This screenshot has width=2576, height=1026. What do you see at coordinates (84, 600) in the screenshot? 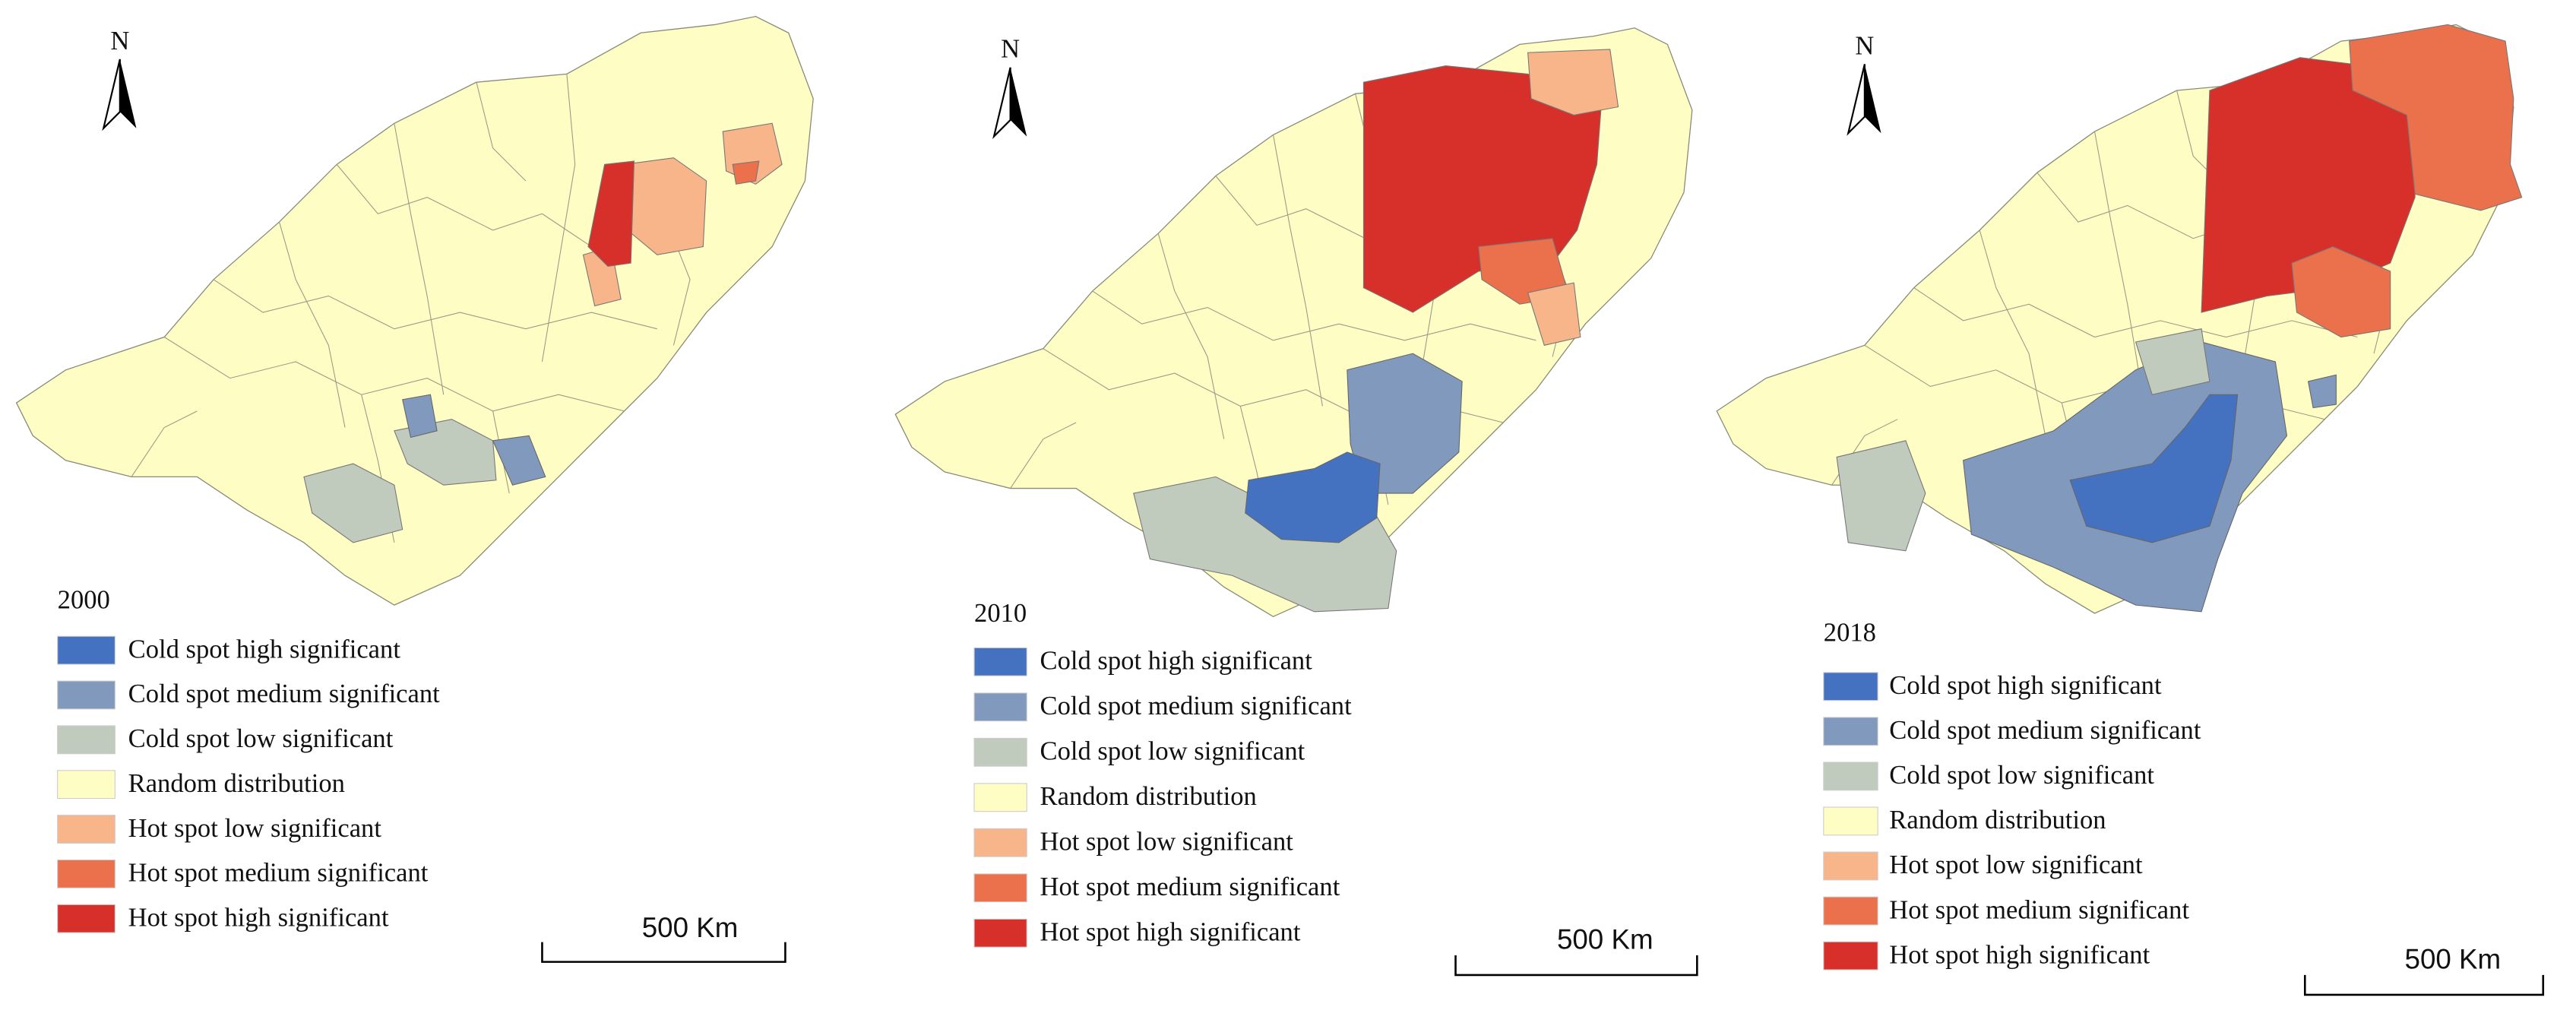
I see `legend-title: 2000` at bounding box center [84, 600].